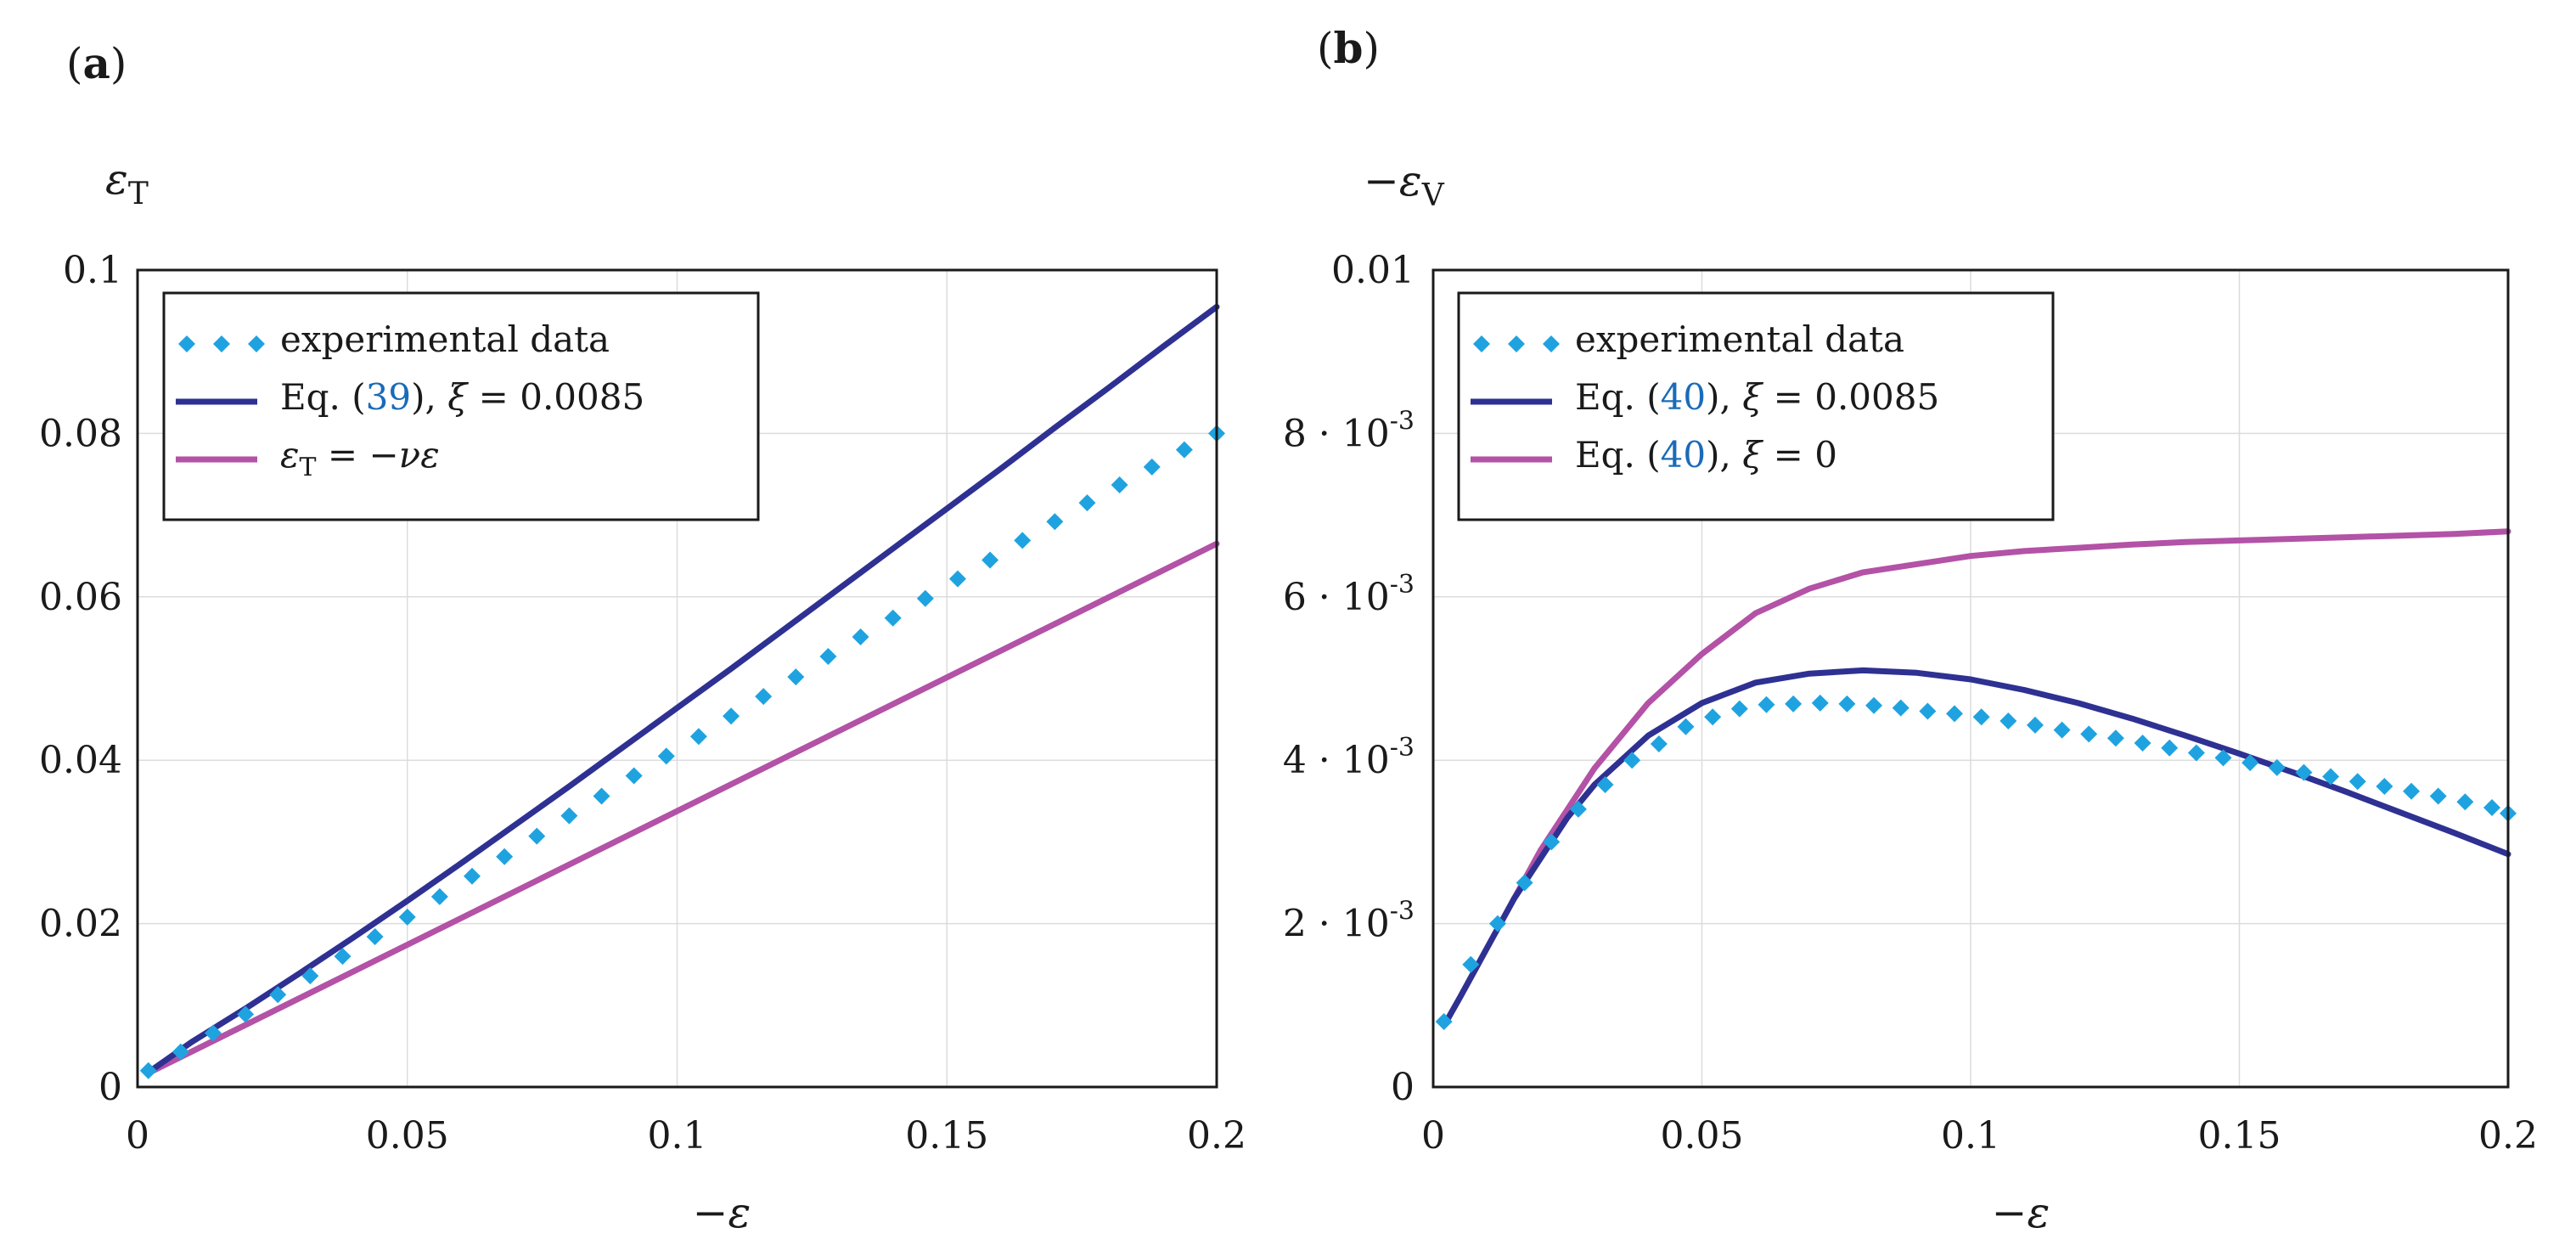 The height and width of the screenshot is (1256, 2576). Describe the element at coordinates (92, 270) in the screenshot. I see `panel-a-y-tick-label-5: 0.1` at that location.